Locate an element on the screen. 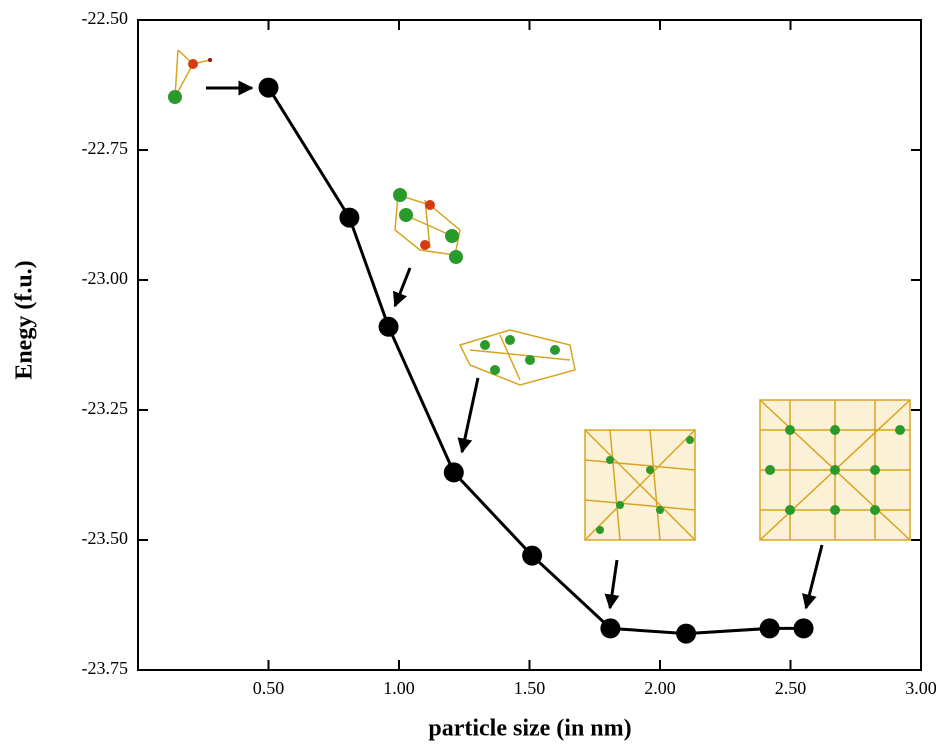 The width and height of the screenshot is (949, 746). y-tick-label: -22.75 is located at coordinates (105, 148).